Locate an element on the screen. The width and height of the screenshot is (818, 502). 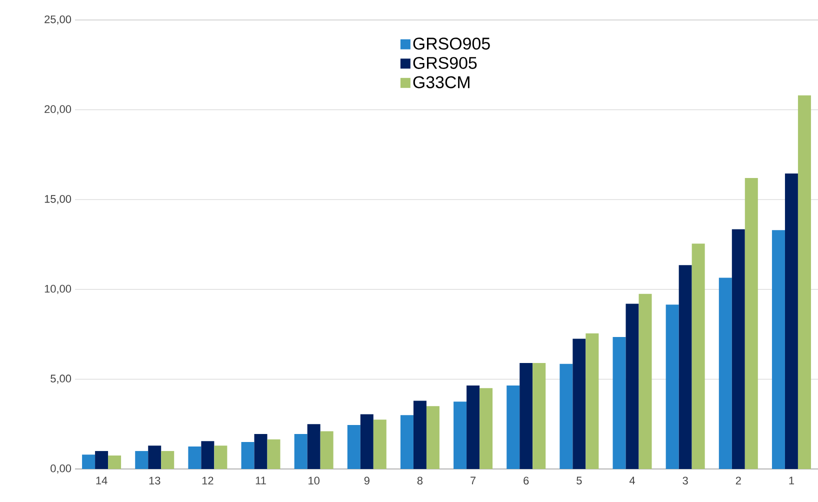
y-tick-label: 0,00 is located at coordinates (61, 469).